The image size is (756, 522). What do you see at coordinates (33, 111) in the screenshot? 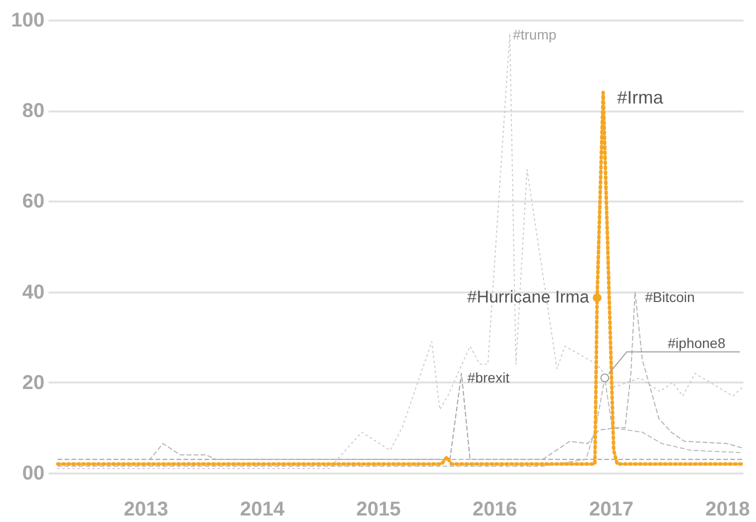
I see `y-tick-label: 80` at bounding box center [33, 111].